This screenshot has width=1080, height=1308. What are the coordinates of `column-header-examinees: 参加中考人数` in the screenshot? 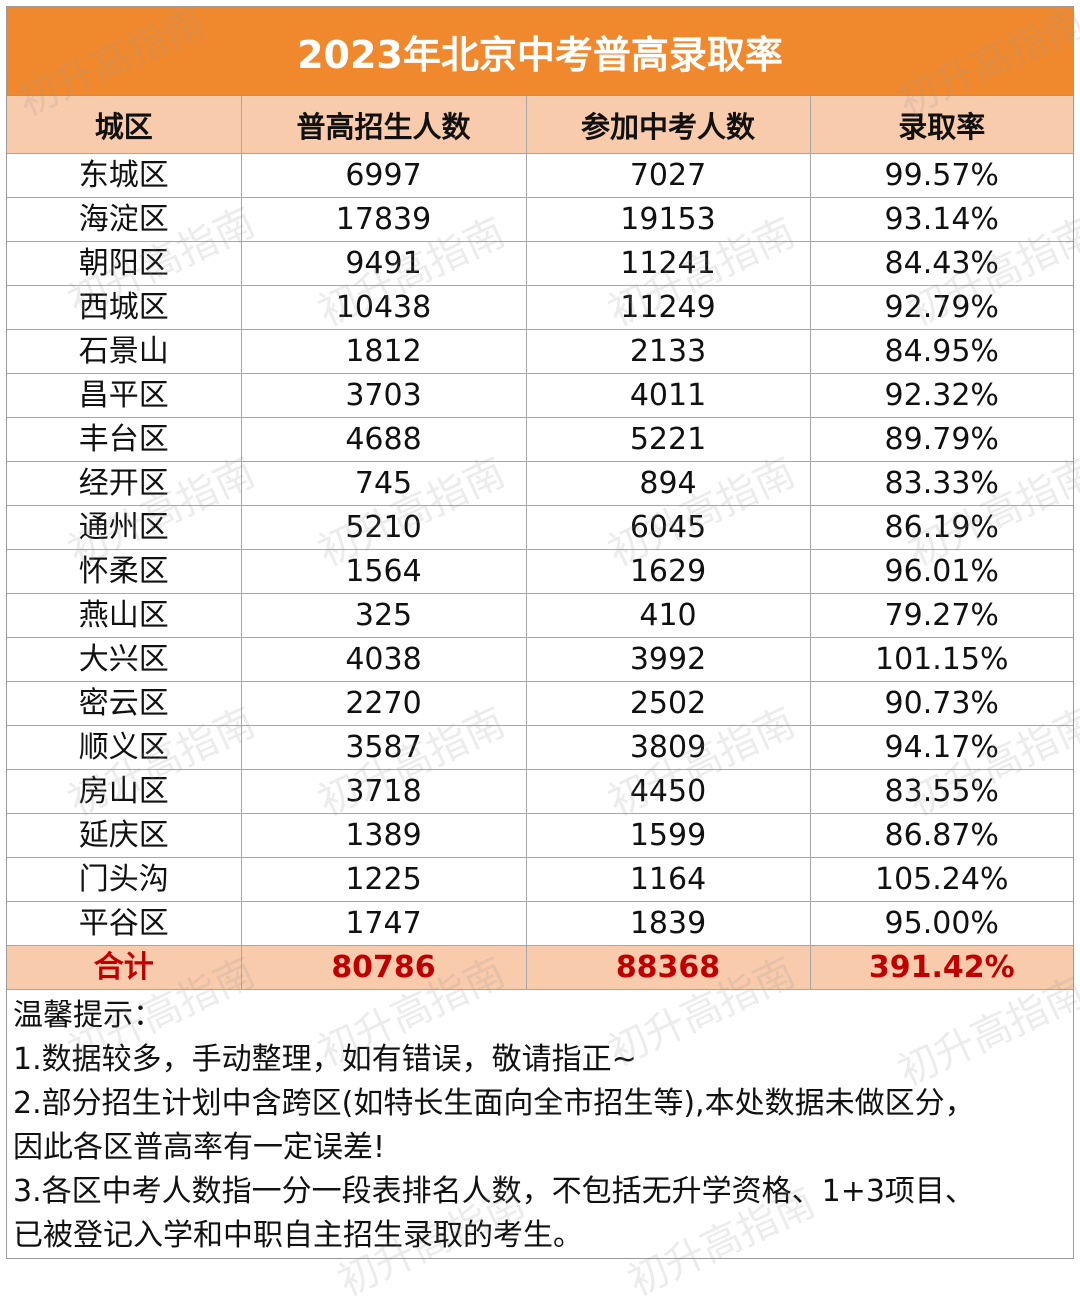 It's located at (668, 125).